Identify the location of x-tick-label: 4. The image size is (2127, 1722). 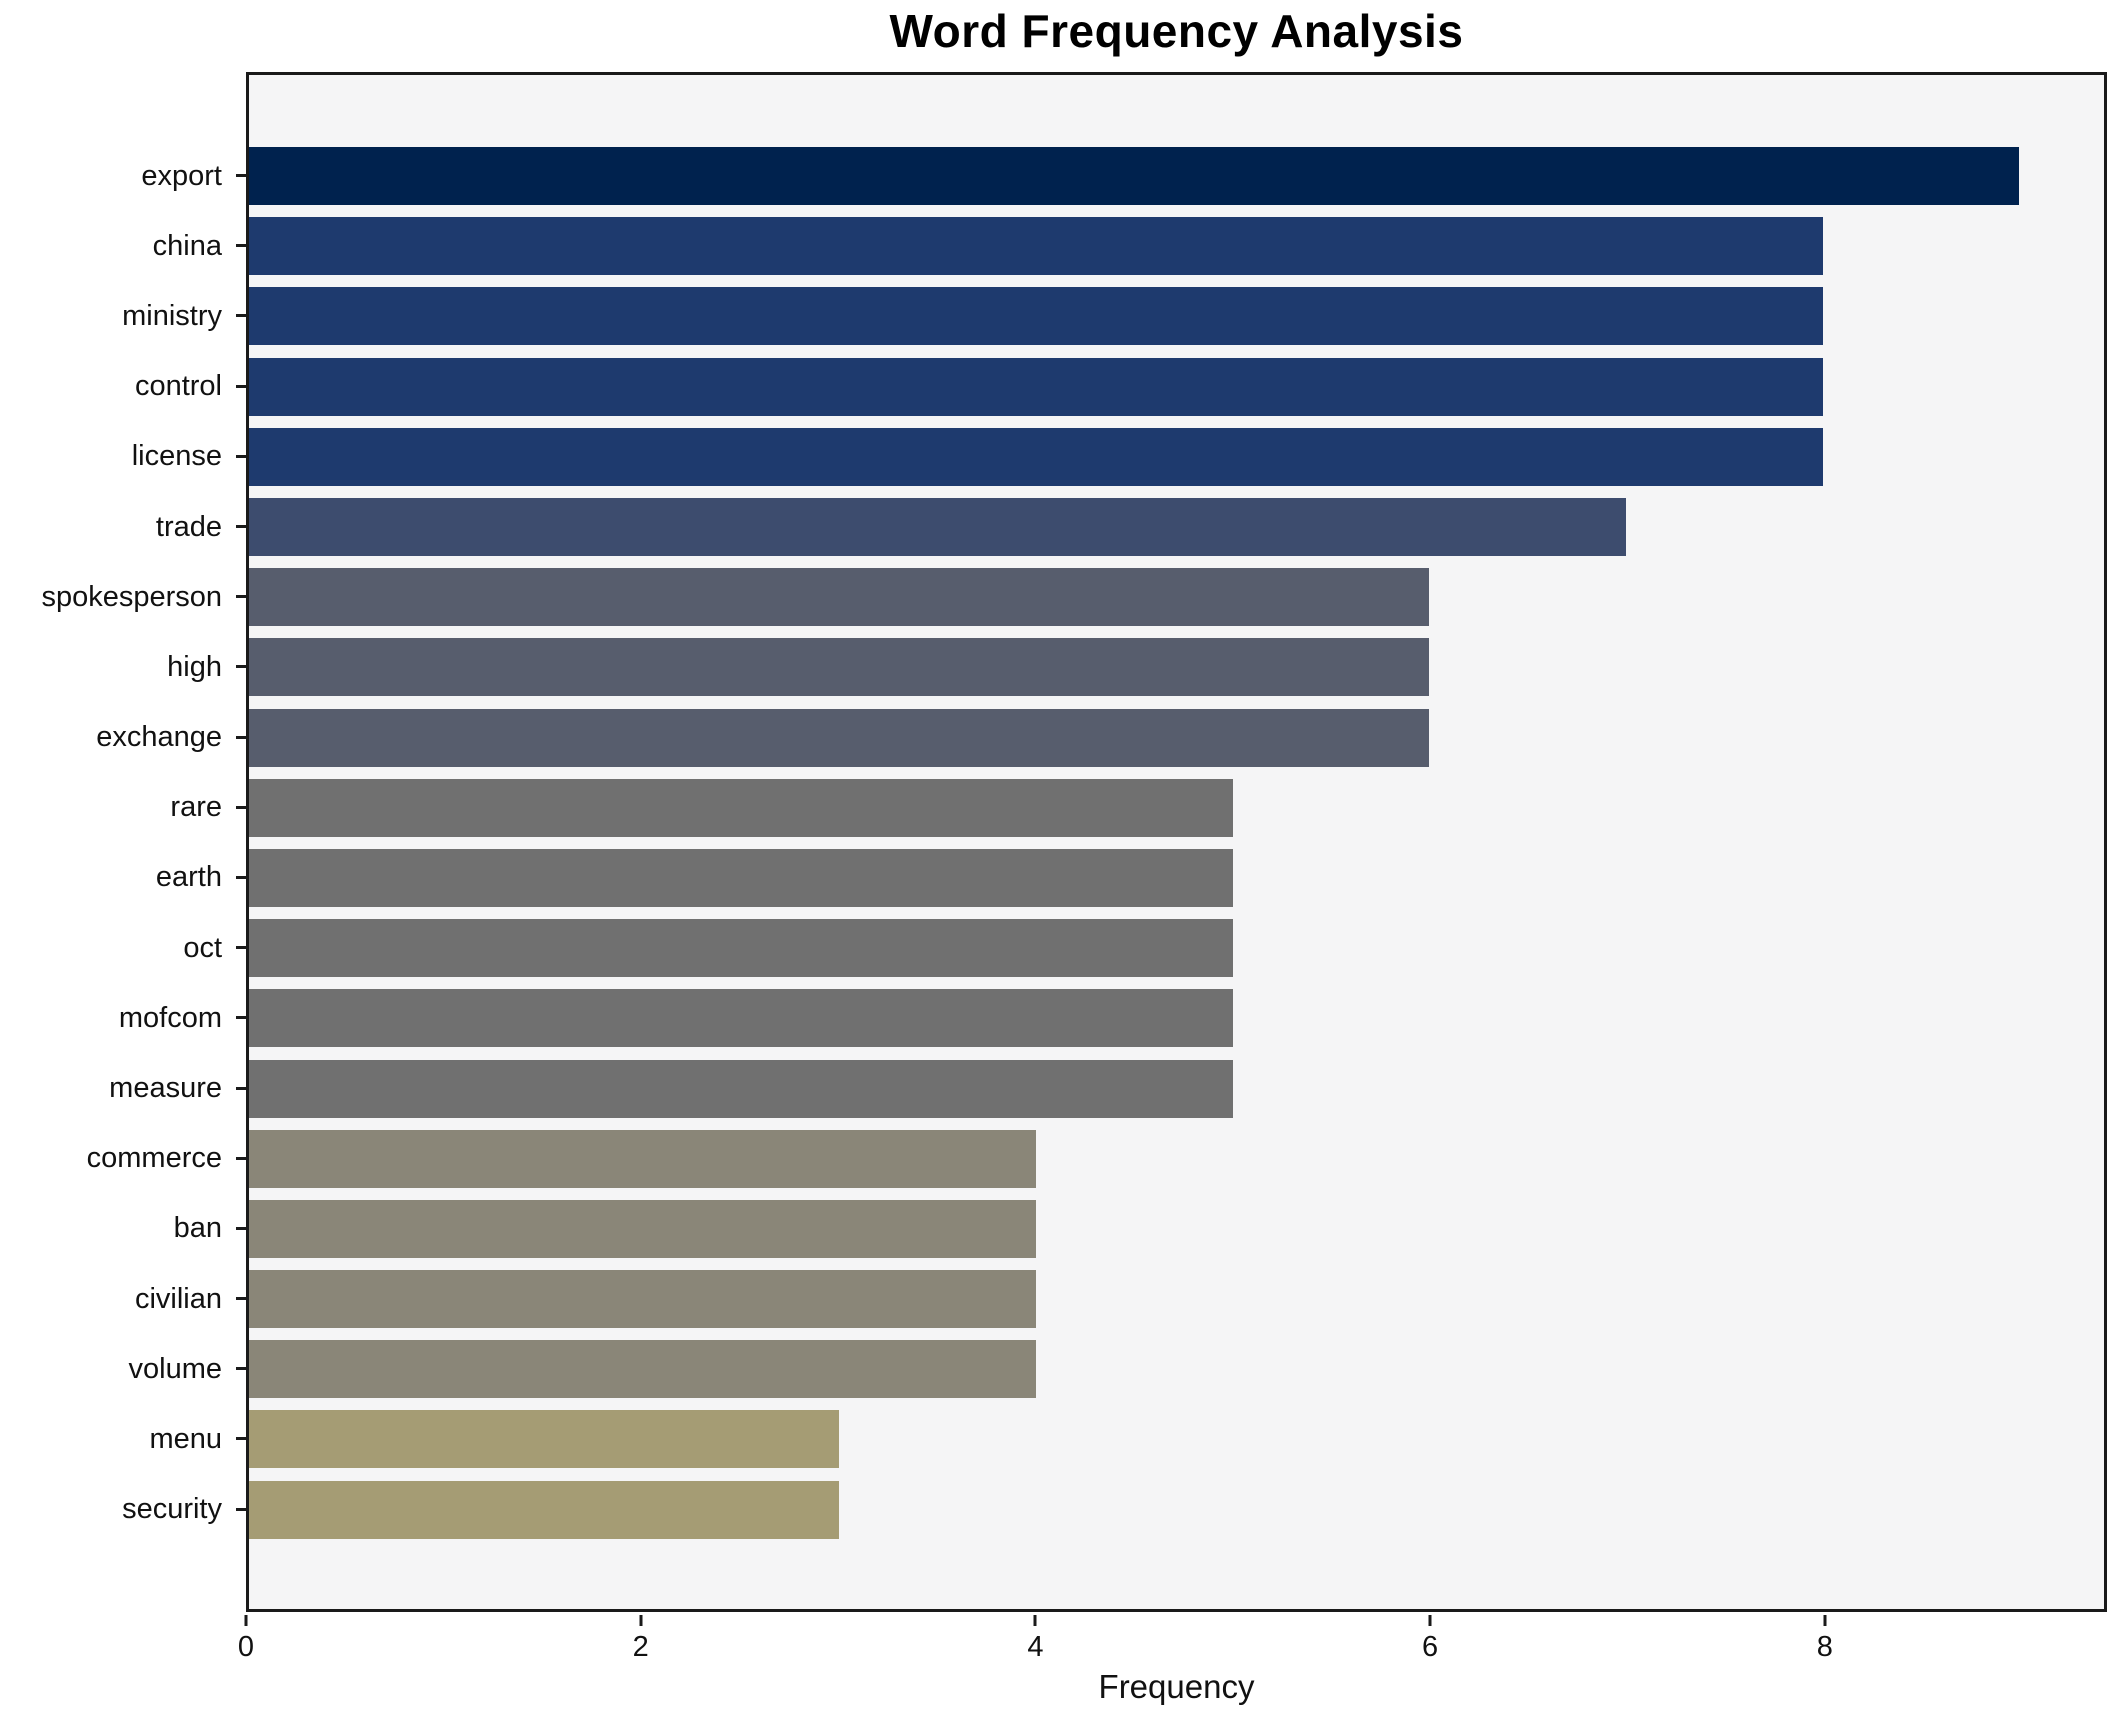
(1035, 1647).